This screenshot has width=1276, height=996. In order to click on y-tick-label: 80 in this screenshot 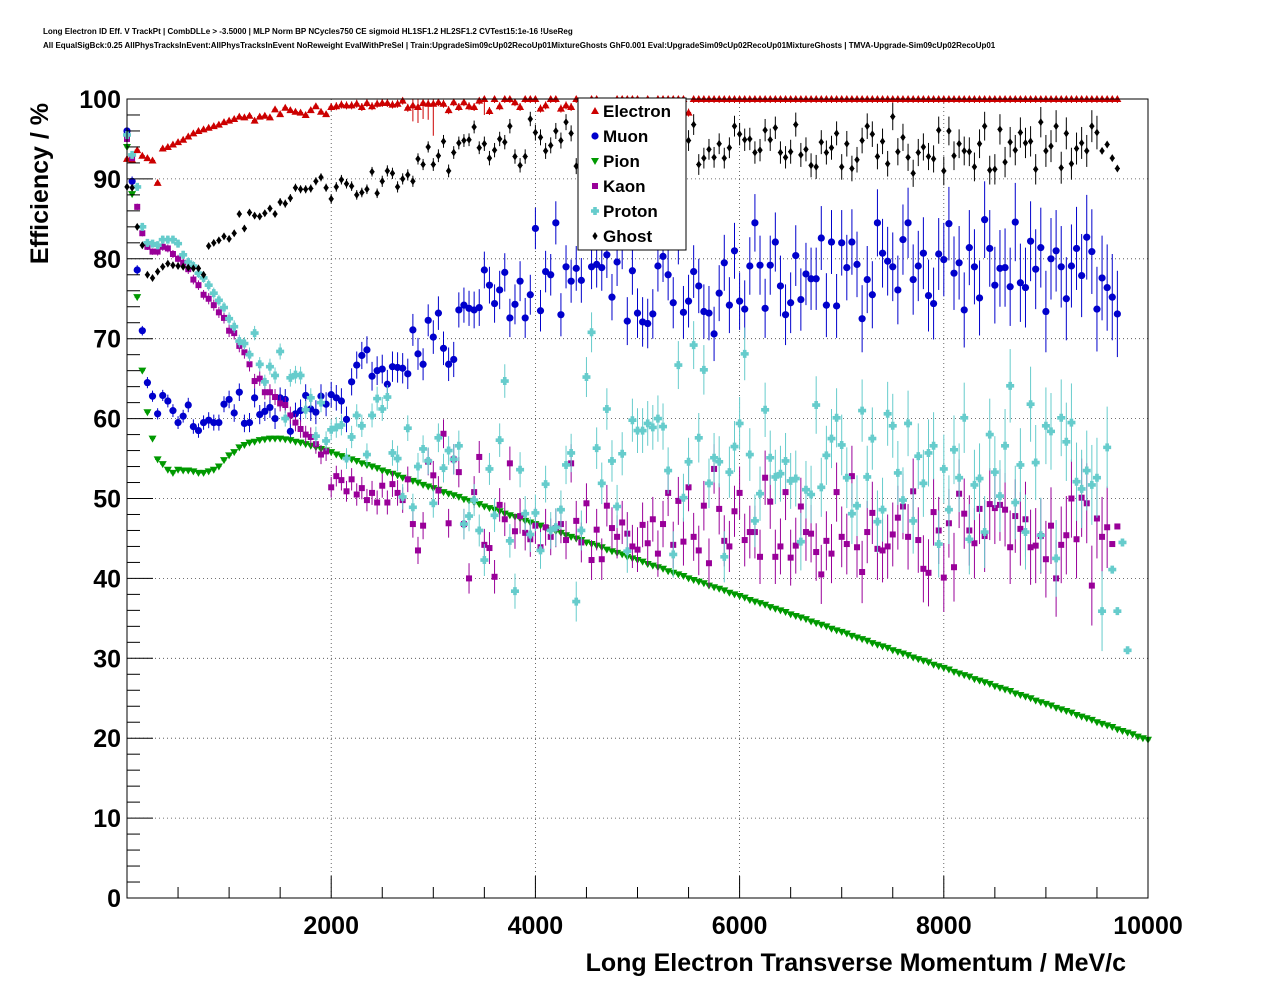, I will do `click(107, 260)`.